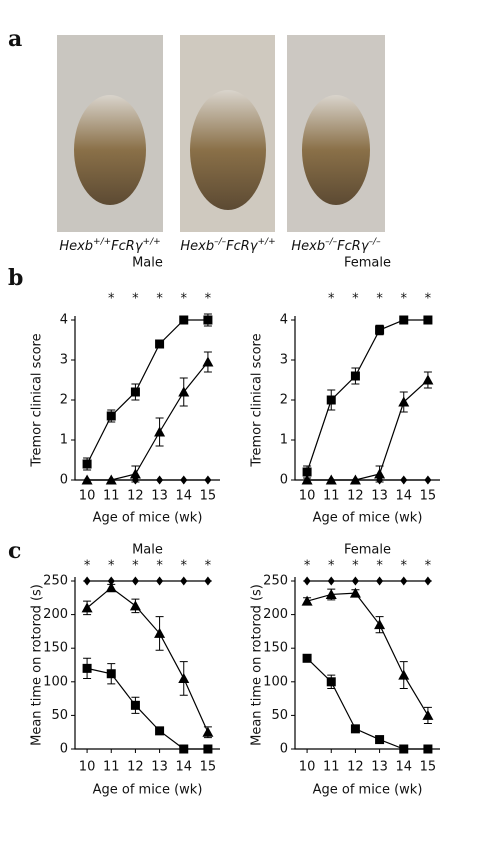  I want to click on x-tick-label: 12, so click(355, 767).